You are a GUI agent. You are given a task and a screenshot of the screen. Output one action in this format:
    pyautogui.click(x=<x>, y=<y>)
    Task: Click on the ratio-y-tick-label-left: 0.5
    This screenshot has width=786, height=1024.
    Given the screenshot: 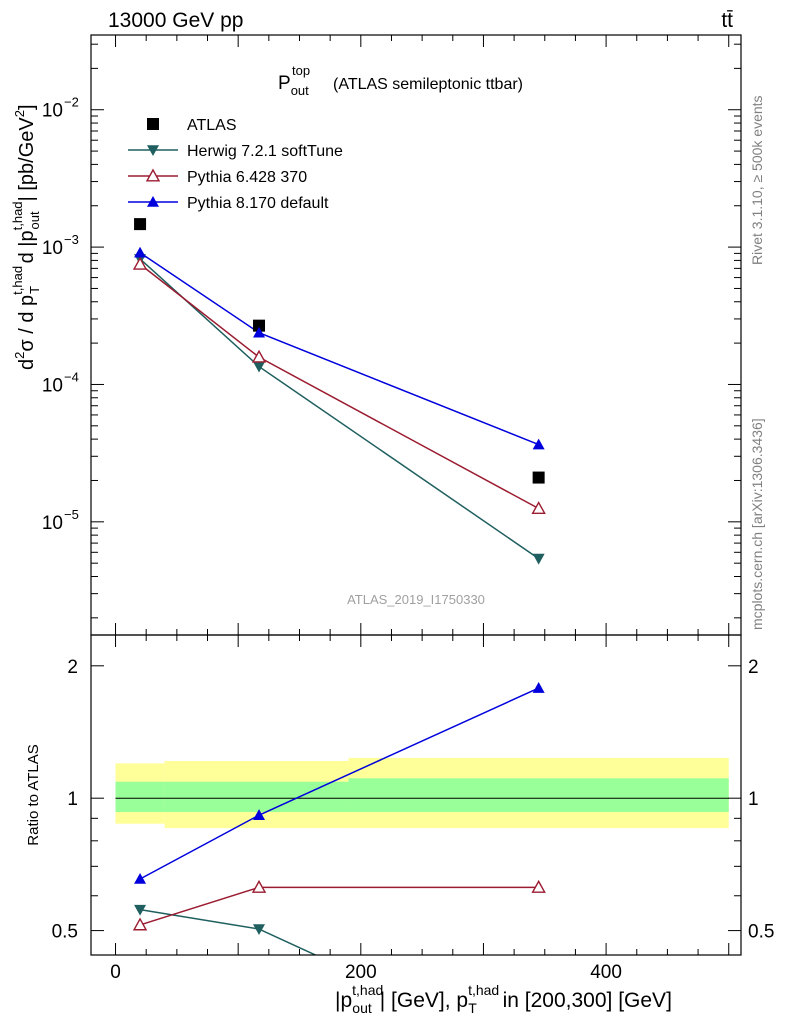 What is the action you would take?
    pyautogui.click(x=65, y=932)
    